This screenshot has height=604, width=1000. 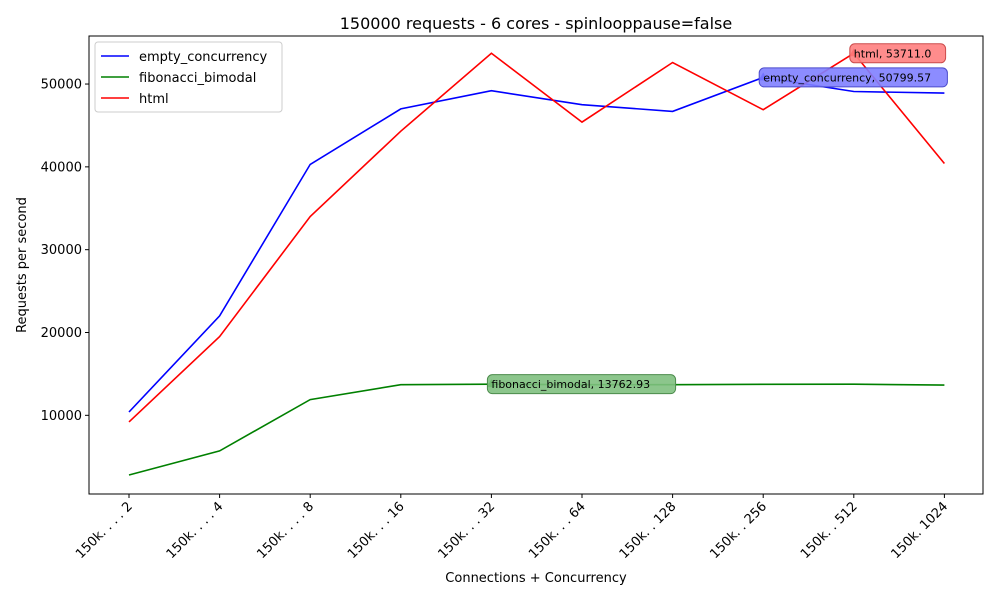 I want to click on x-tick-label: 150k. 1024, so click(x=920, y=530).